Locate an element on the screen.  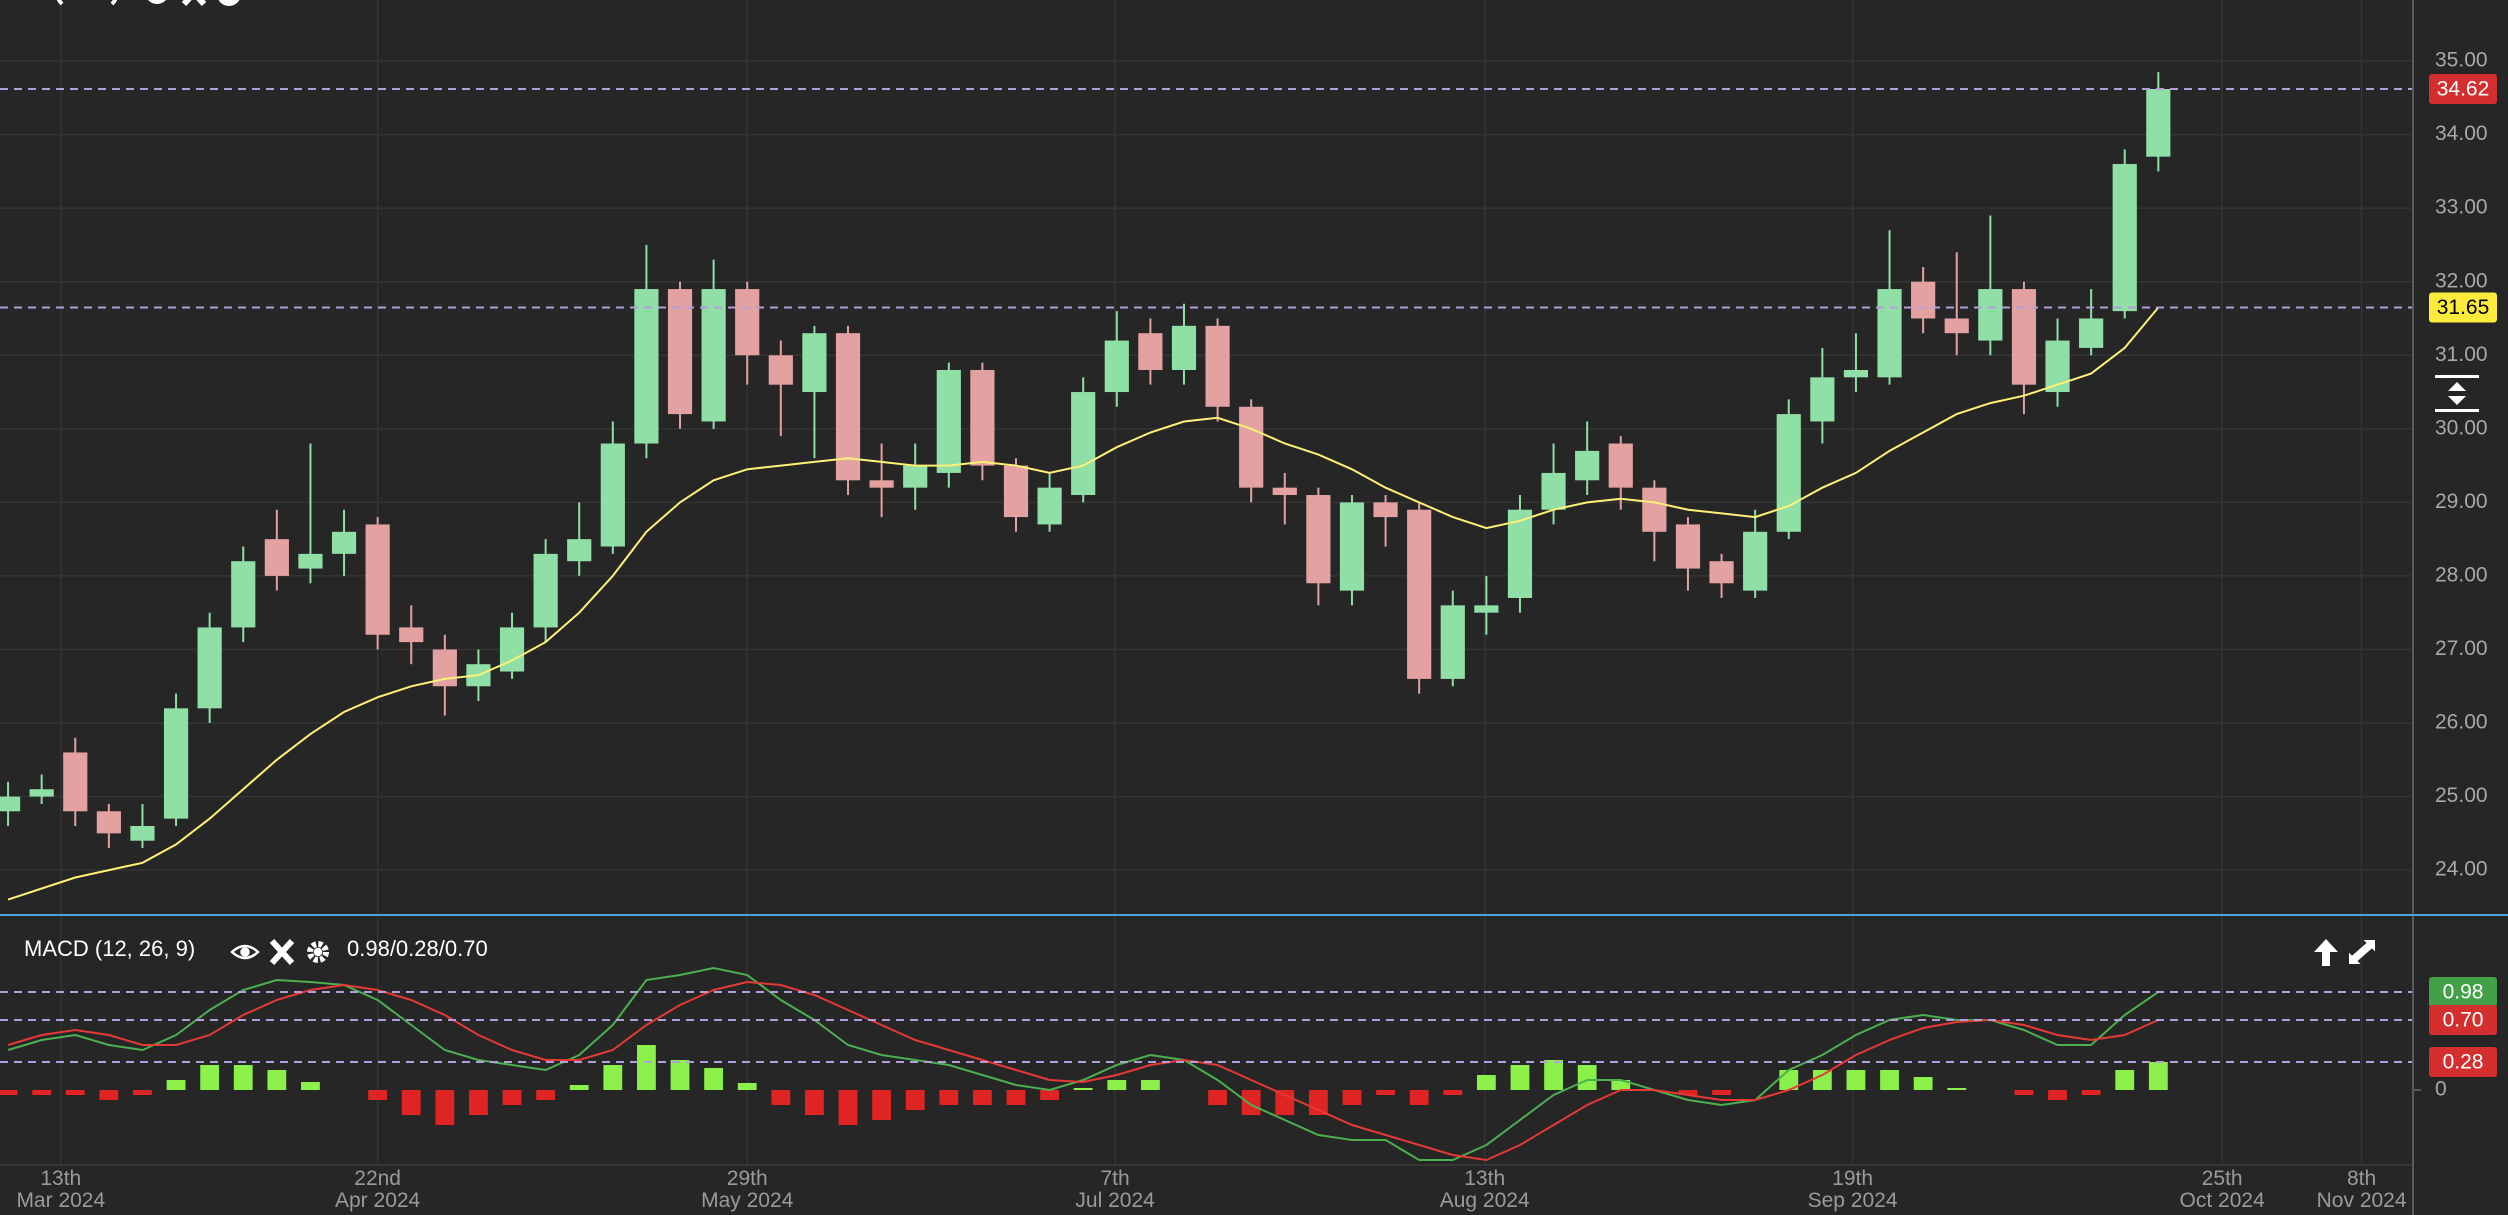
move-up-icon is located at coordinates (2326, 952).